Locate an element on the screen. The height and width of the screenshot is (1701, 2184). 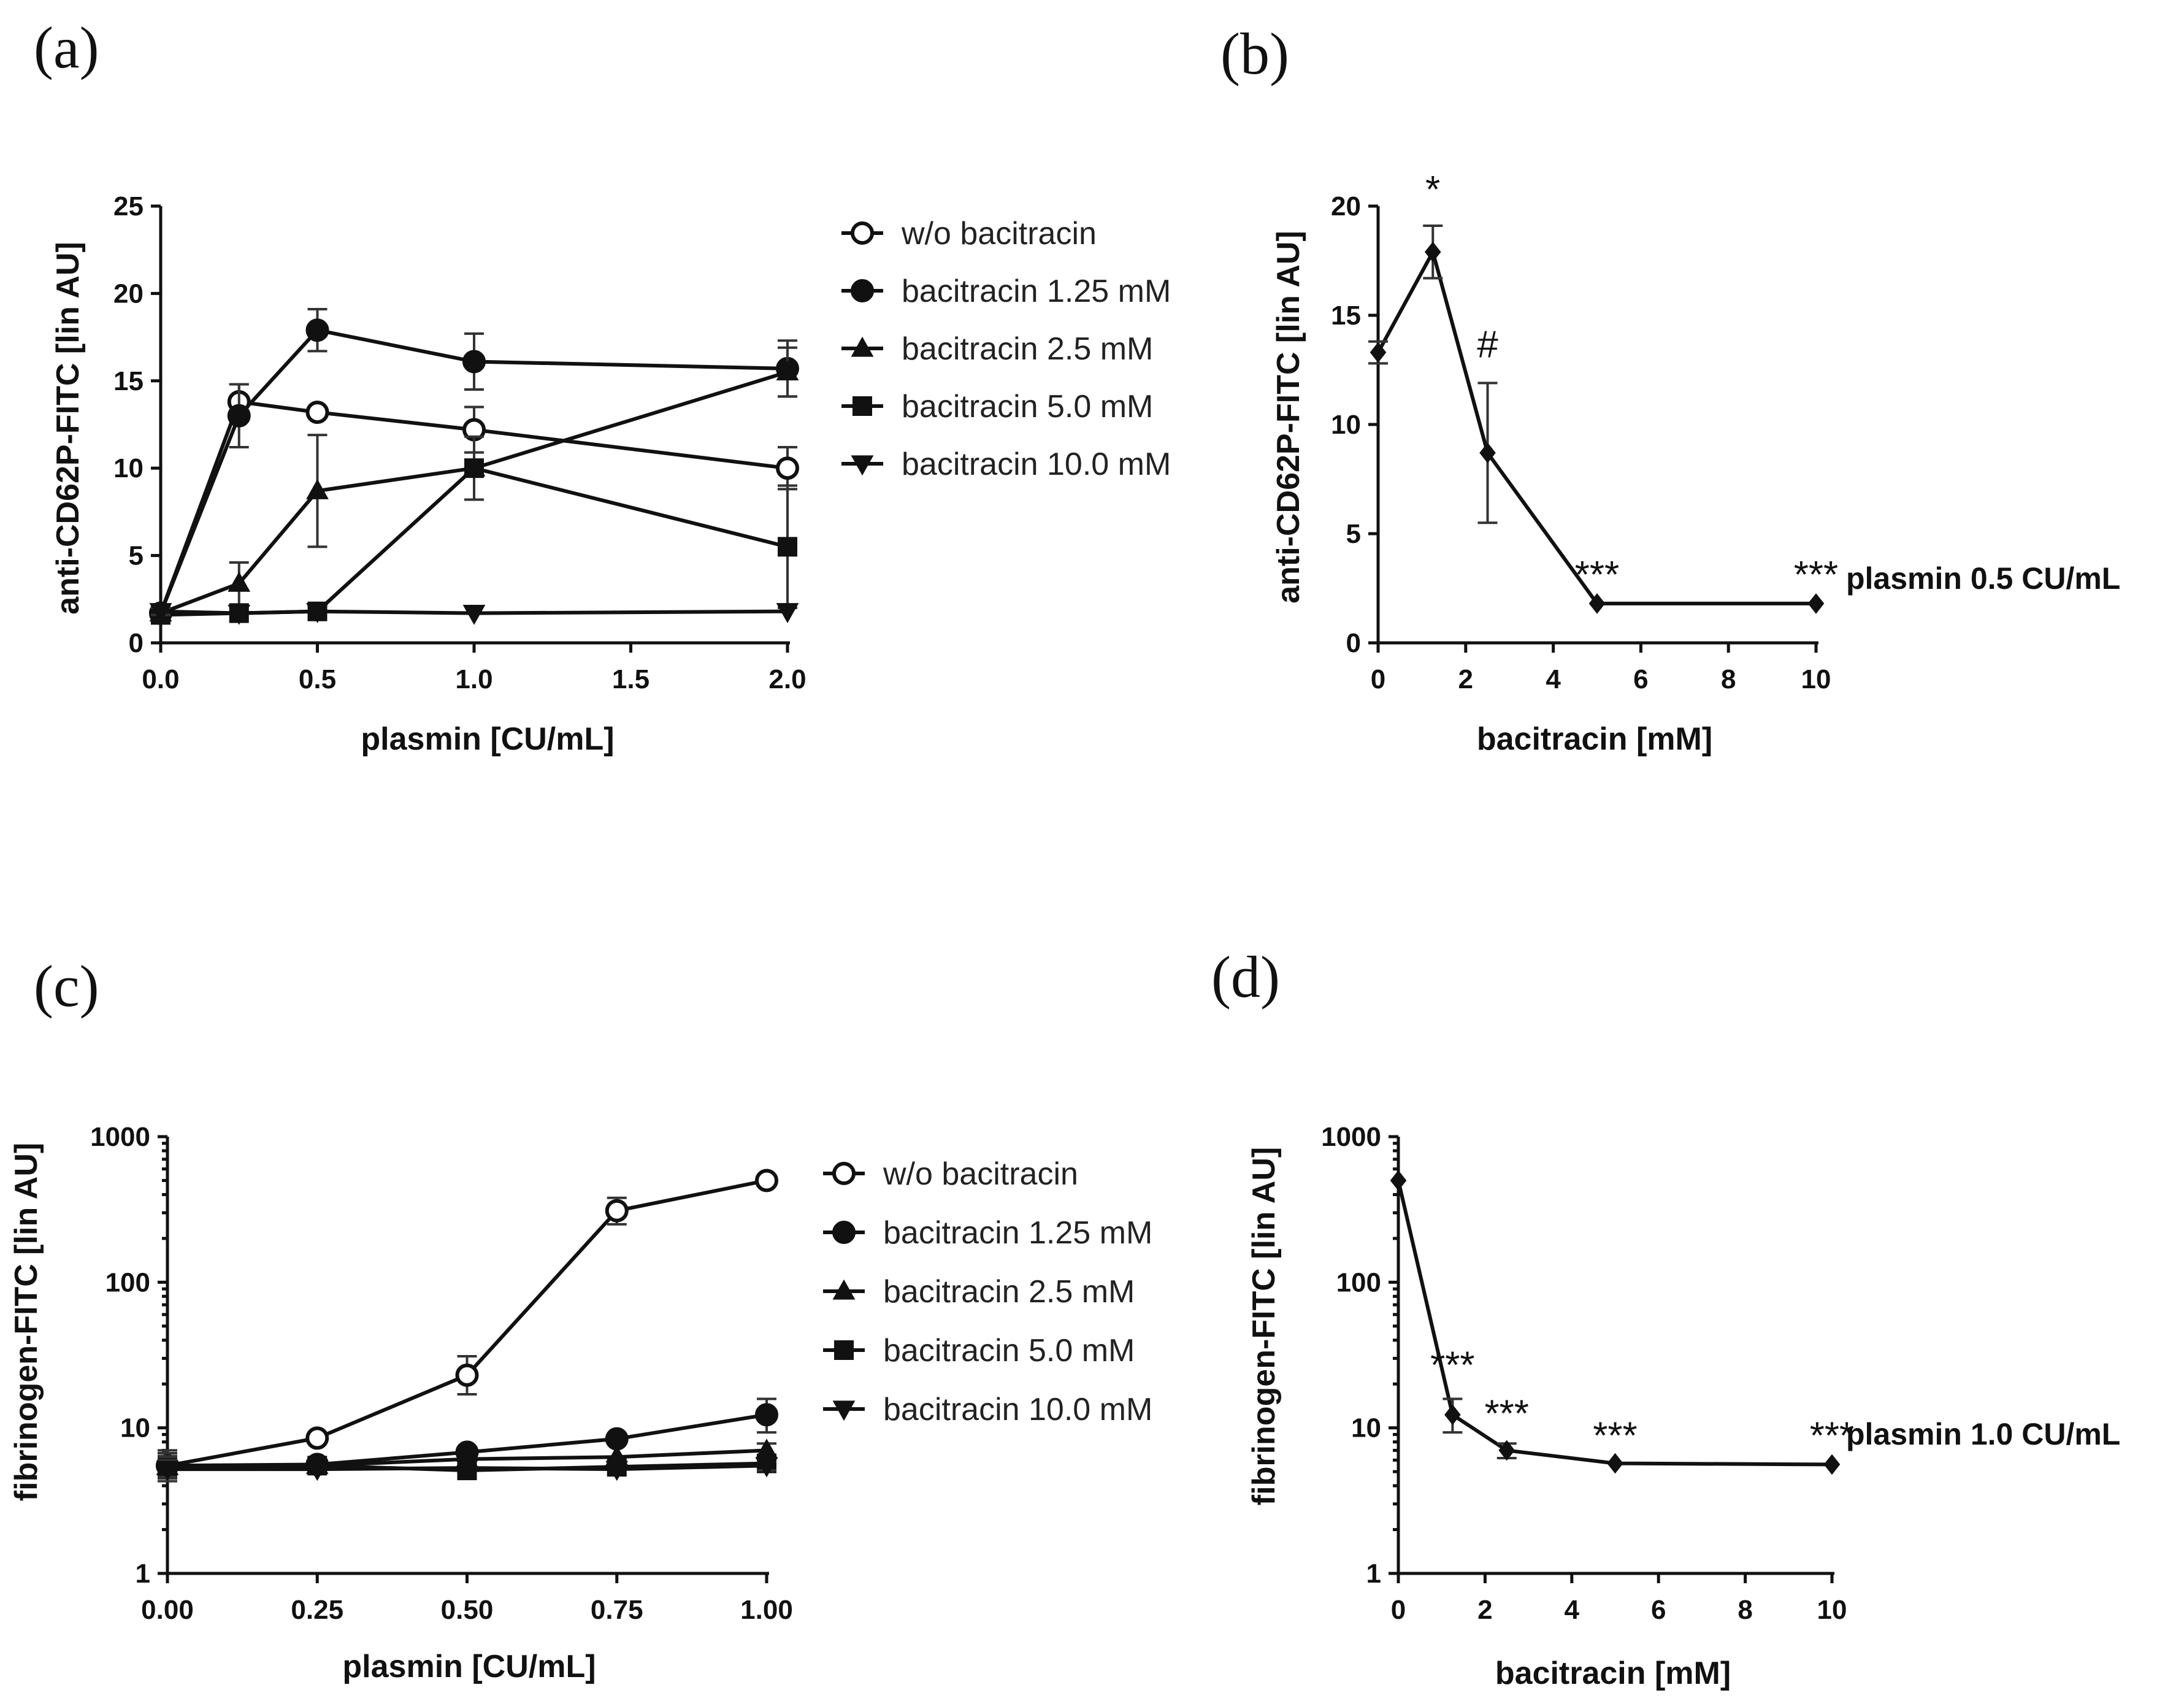
panel-b-letter: (b) is located at coordinates (1254, 53).